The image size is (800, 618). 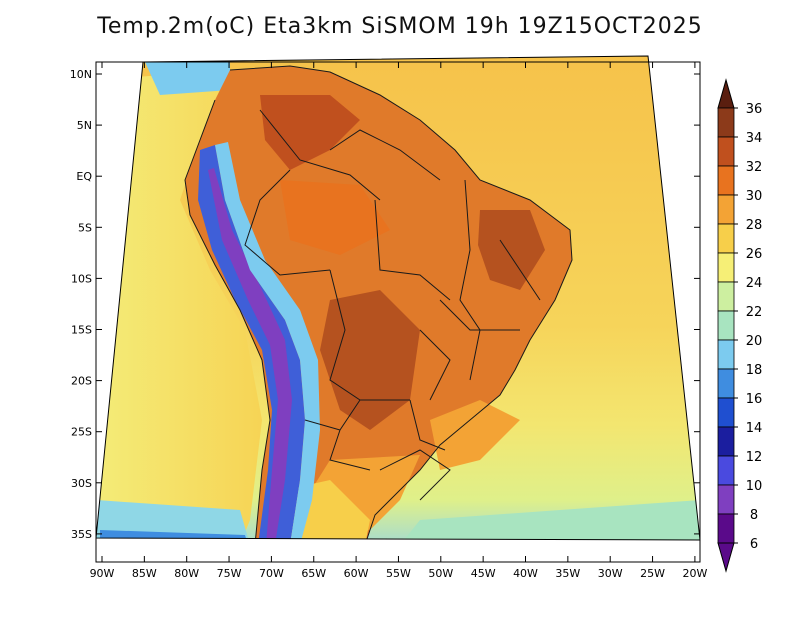 I want to click on lon-tick-label: 70W, so click(x=271, y=573).